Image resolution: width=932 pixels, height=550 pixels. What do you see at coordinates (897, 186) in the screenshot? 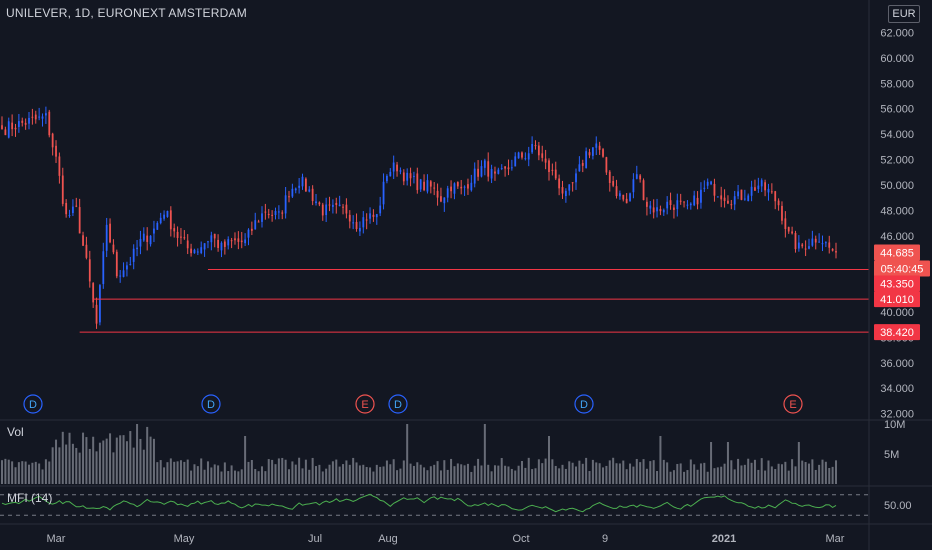
I see `price-tick-label: 50.000` at bounding box center [897, 186].